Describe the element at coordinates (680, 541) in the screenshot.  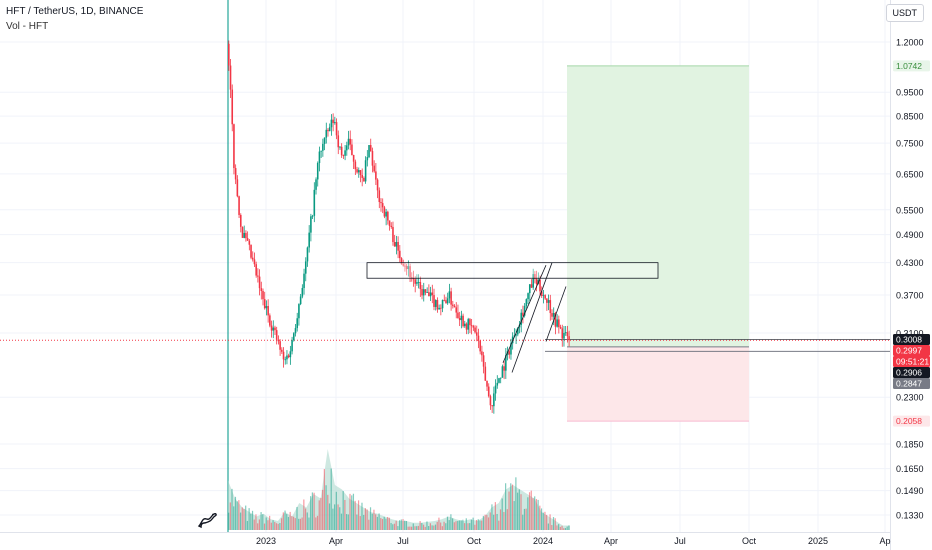
I see `x-tick-label: Jul` at that location.